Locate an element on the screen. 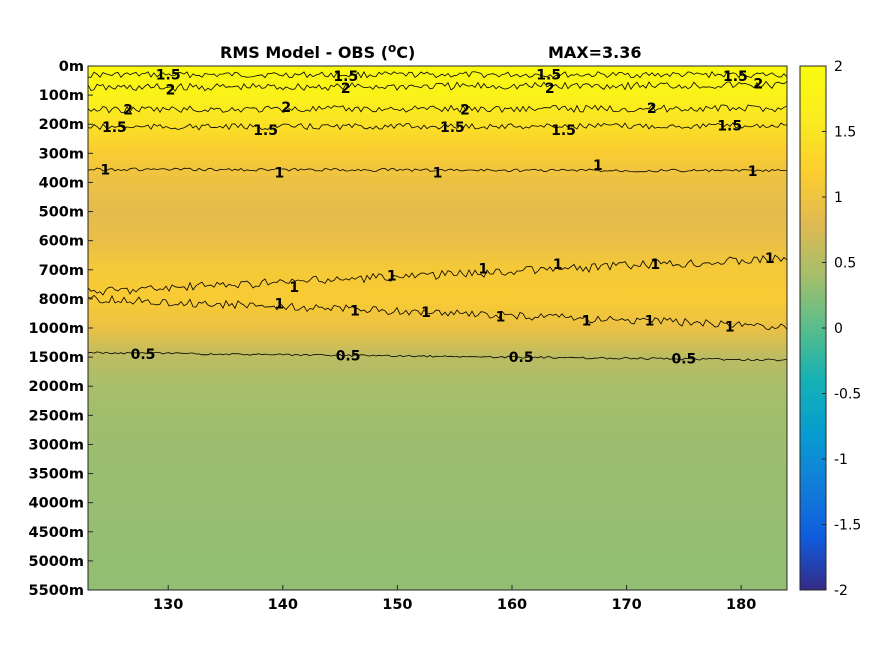  y-tick-label: 200m is located at coordinates (61, 125).